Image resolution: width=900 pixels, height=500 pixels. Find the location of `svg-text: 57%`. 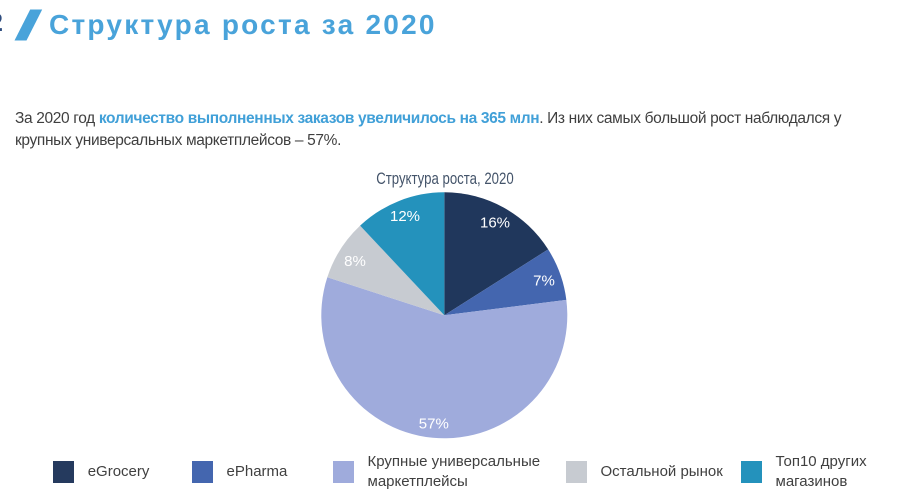

svg-text: 57% is located at coordinates (434, 423).